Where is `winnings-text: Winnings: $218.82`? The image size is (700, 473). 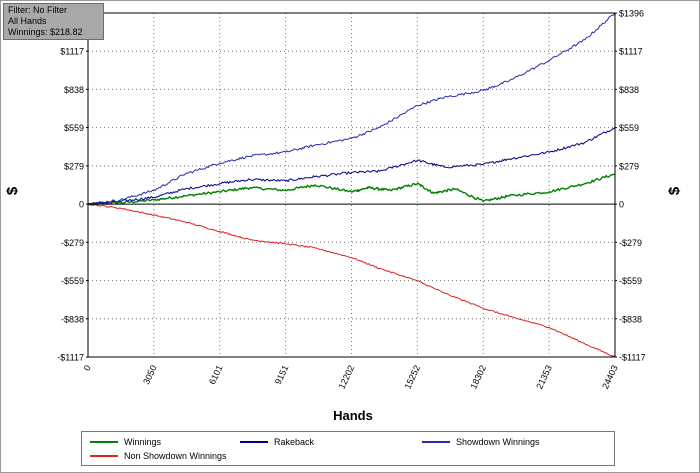 winnings-text: Winnings: $218.82 is located at coordinates (45, 32).